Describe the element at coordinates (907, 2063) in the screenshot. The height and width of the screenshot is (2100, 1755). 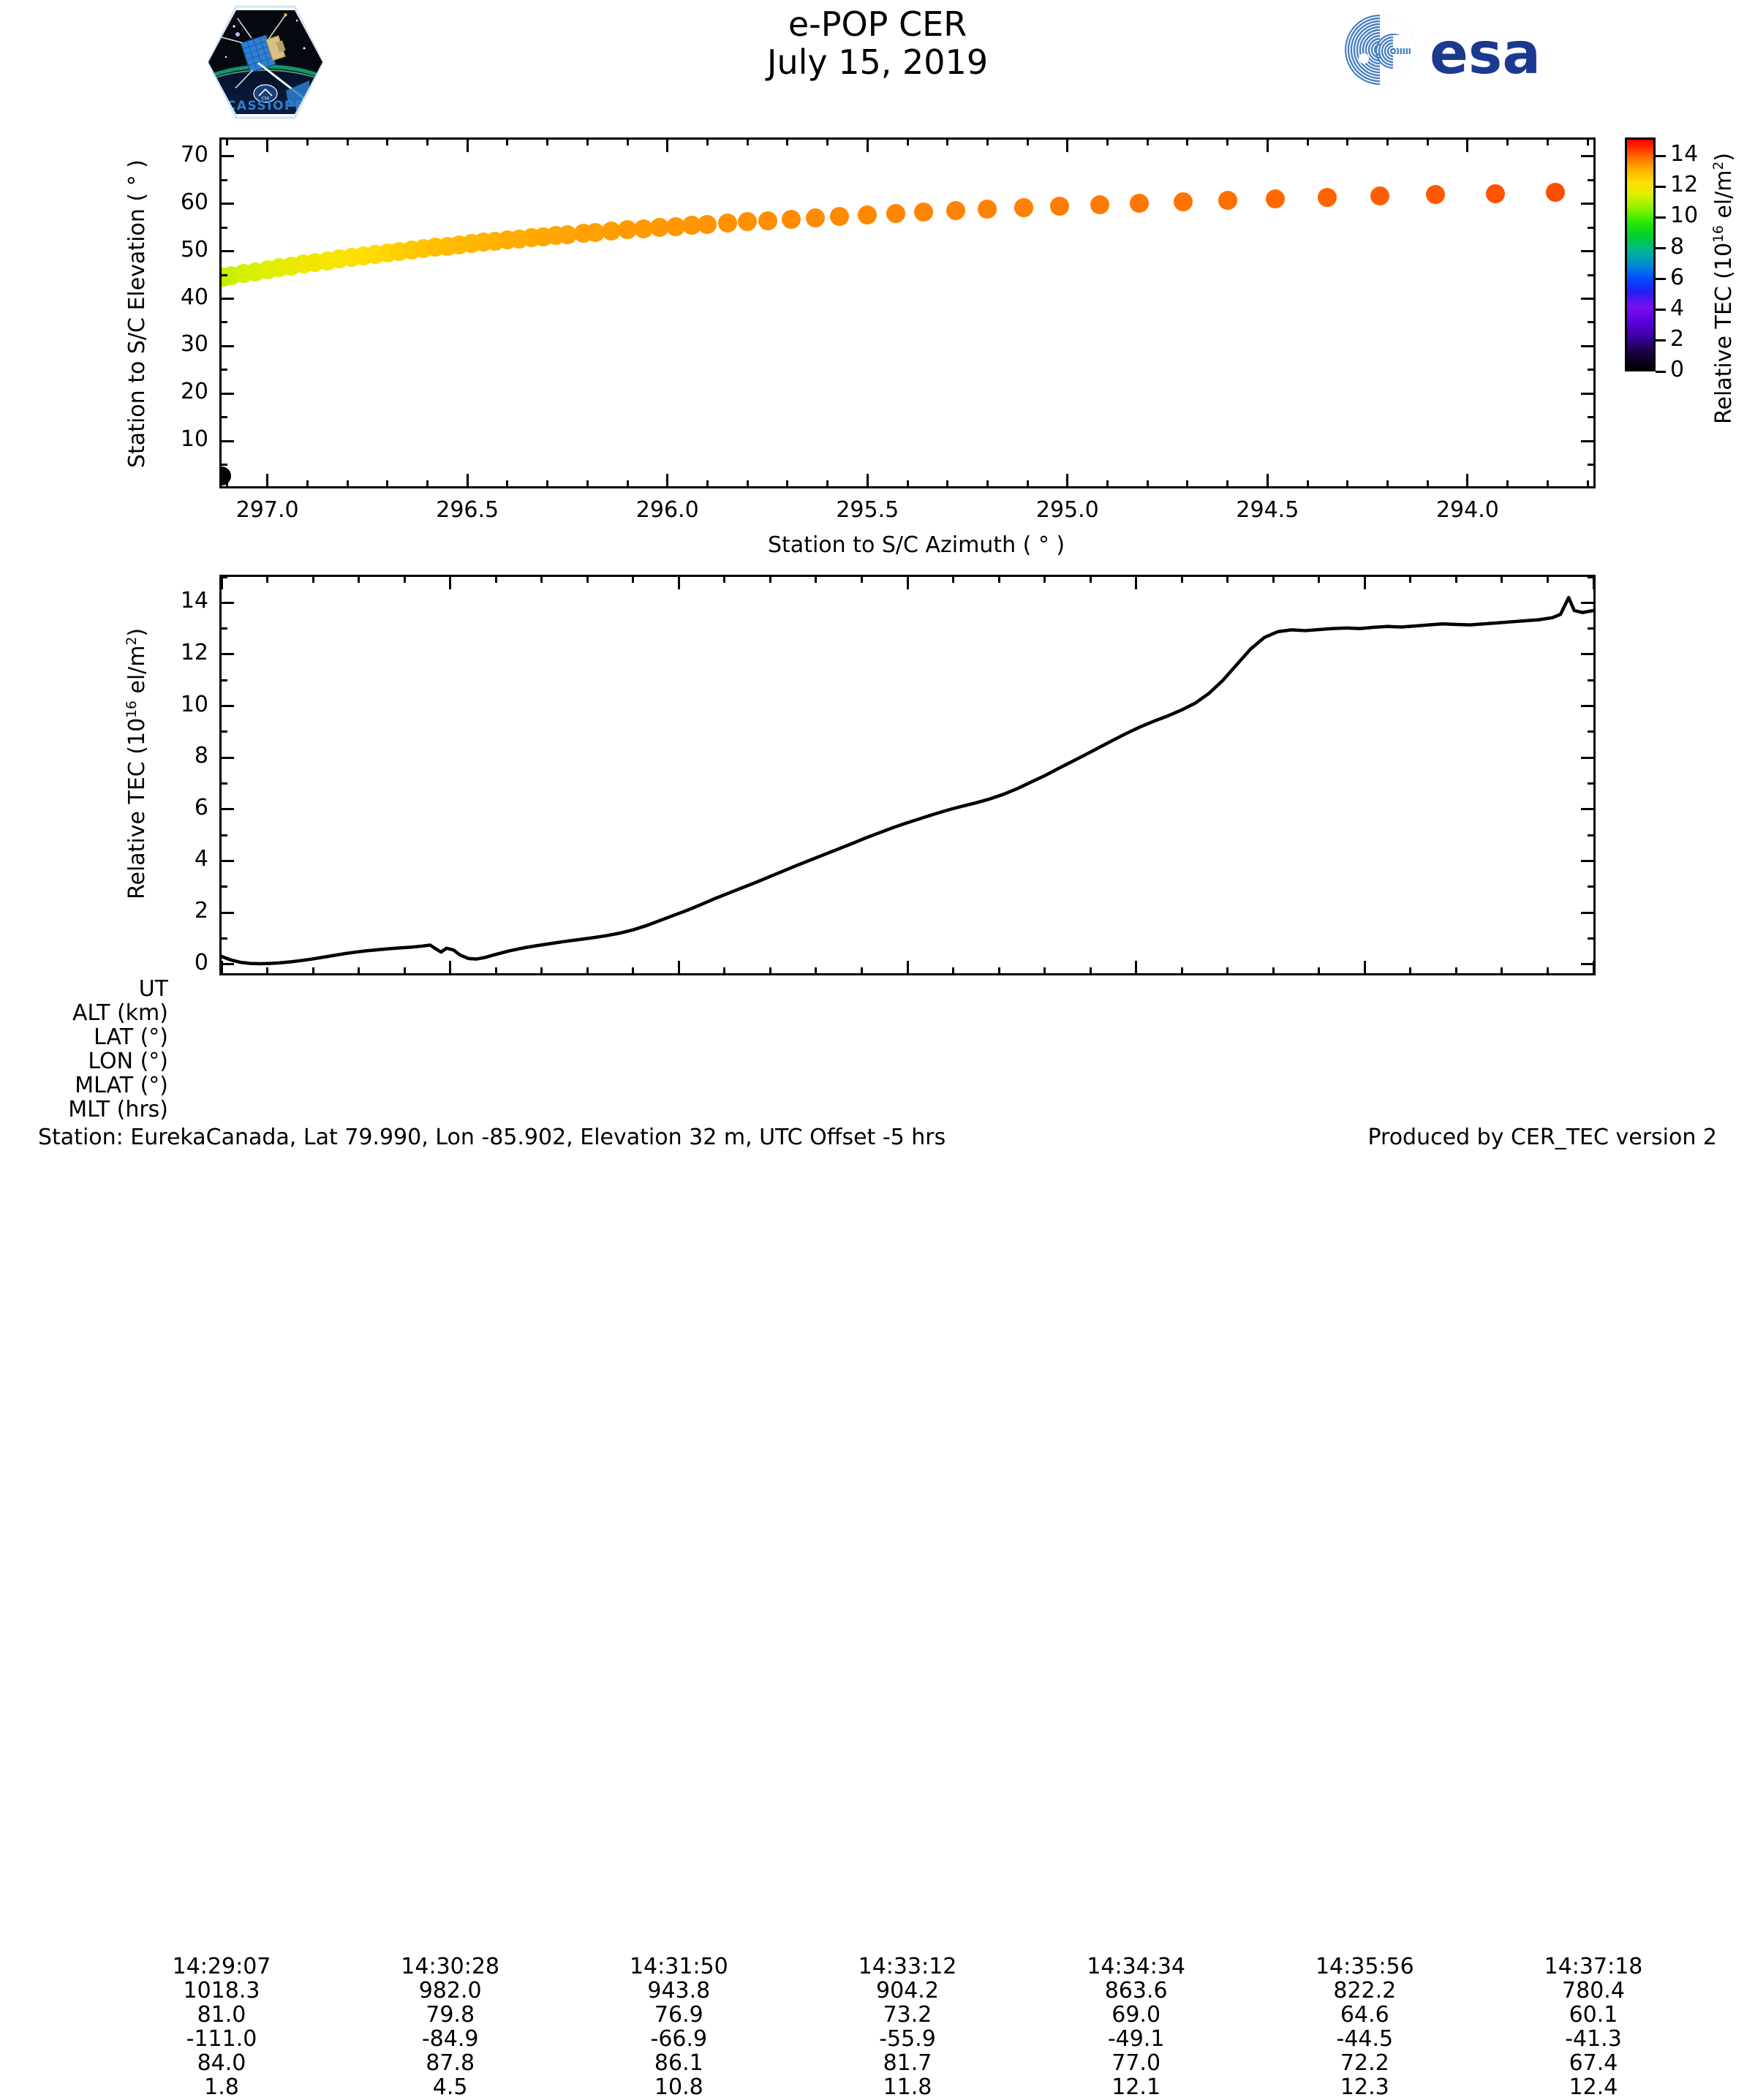
I see `table-cell-value: 81.7` at that location.